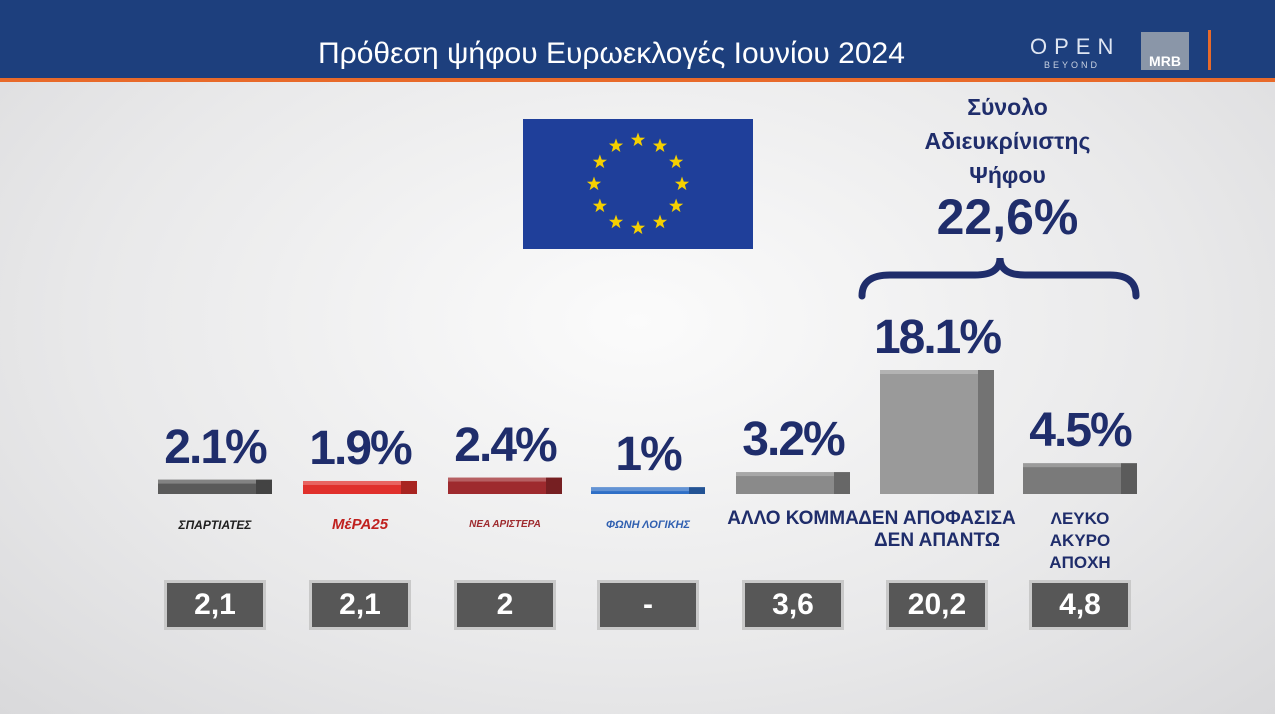 The height and width of the screenshot is (714, 1275). I want to click on logo-open: OPEN, so click(1075, 46).